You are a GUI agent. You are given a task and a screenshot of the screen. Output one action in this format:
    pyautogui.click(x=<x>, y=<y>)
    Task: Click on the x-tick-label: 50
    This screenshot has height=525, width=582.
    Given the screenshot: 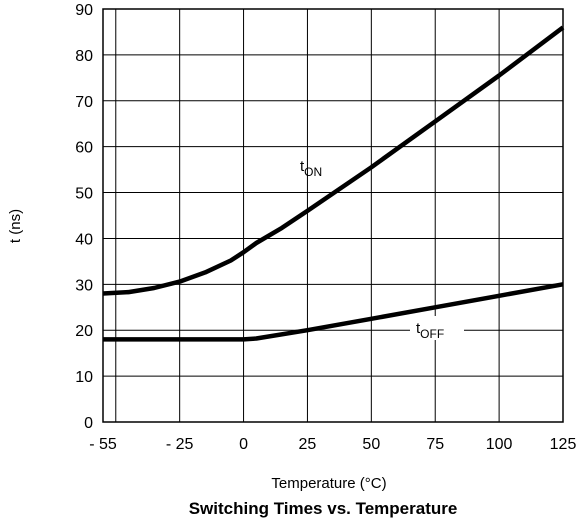 What is the action you would take?
    pyautogui.click(x=371, y=444)
    